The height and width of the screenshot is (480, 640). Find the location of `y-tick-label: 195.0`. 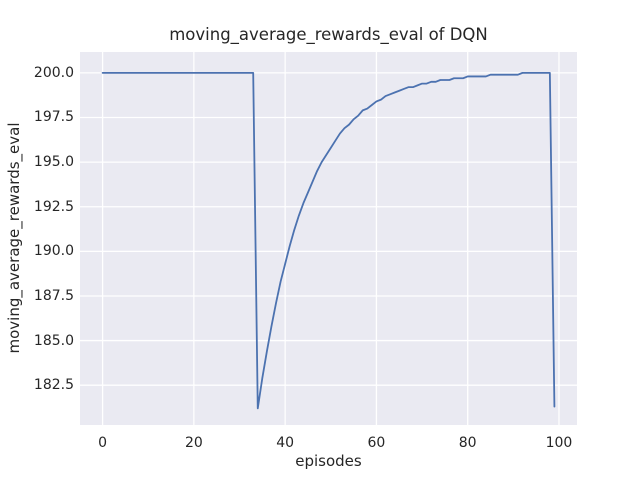

y-tick-label: 195.0 is located at coordinates (53, 162).